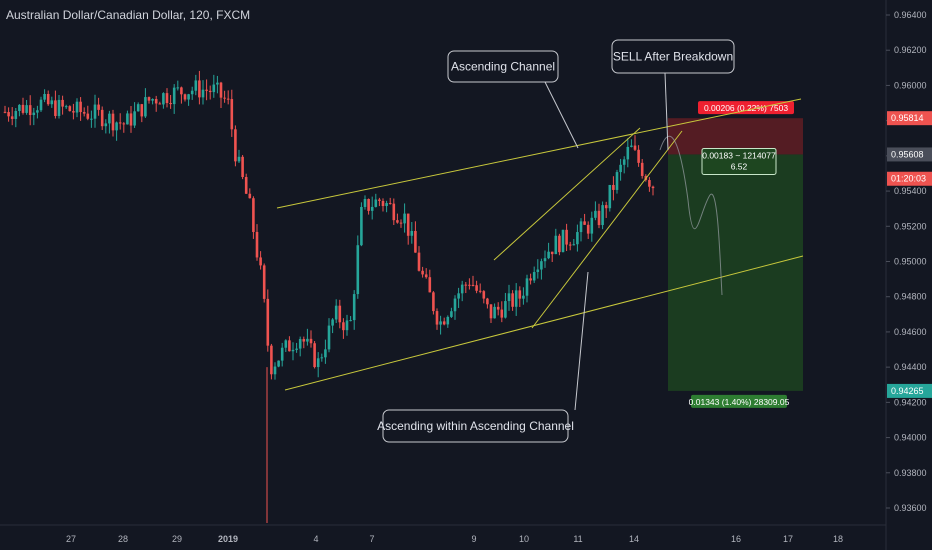  I want to click on x-tick-label: 10, so click(524, 539).